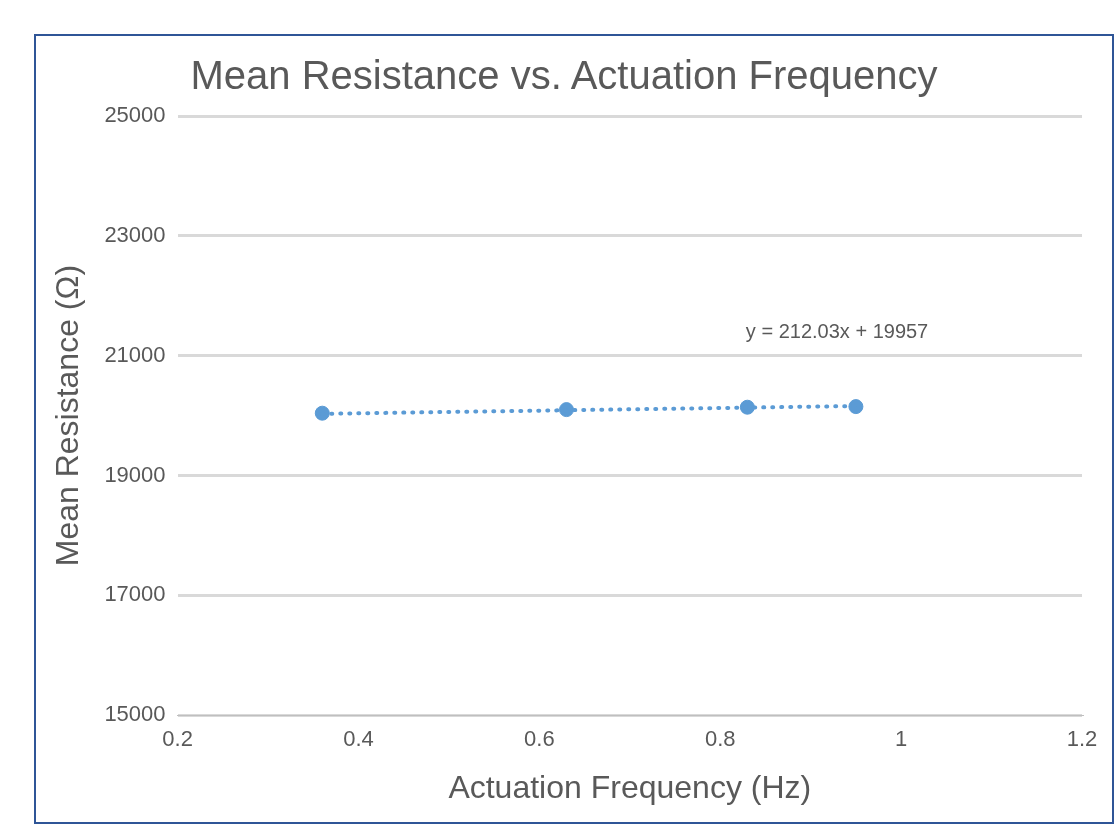 Image resolution: width=1120 pixels, height=831 pixels. Describe the element at coordinates (539, 739) in the screenshot. I see `x-tick-label: 0.6` at that location.